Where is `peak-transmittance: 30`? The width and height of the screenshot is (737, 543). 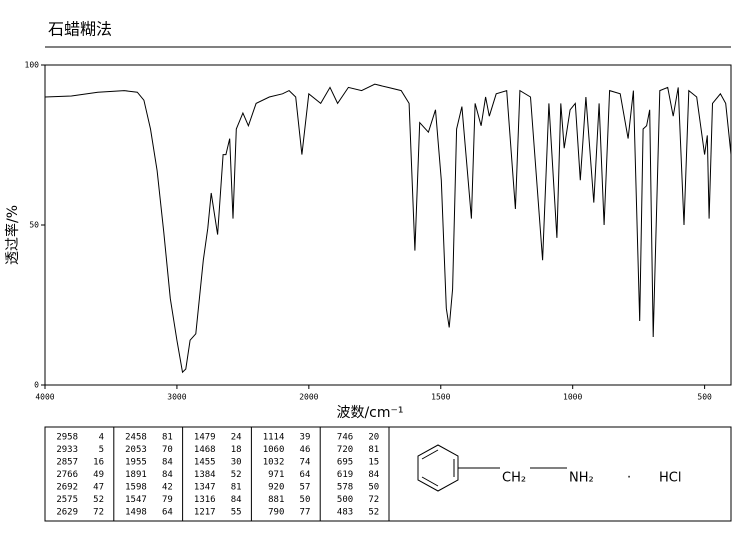 peak-transmittance: 30 is located at coordinates (236, 463).